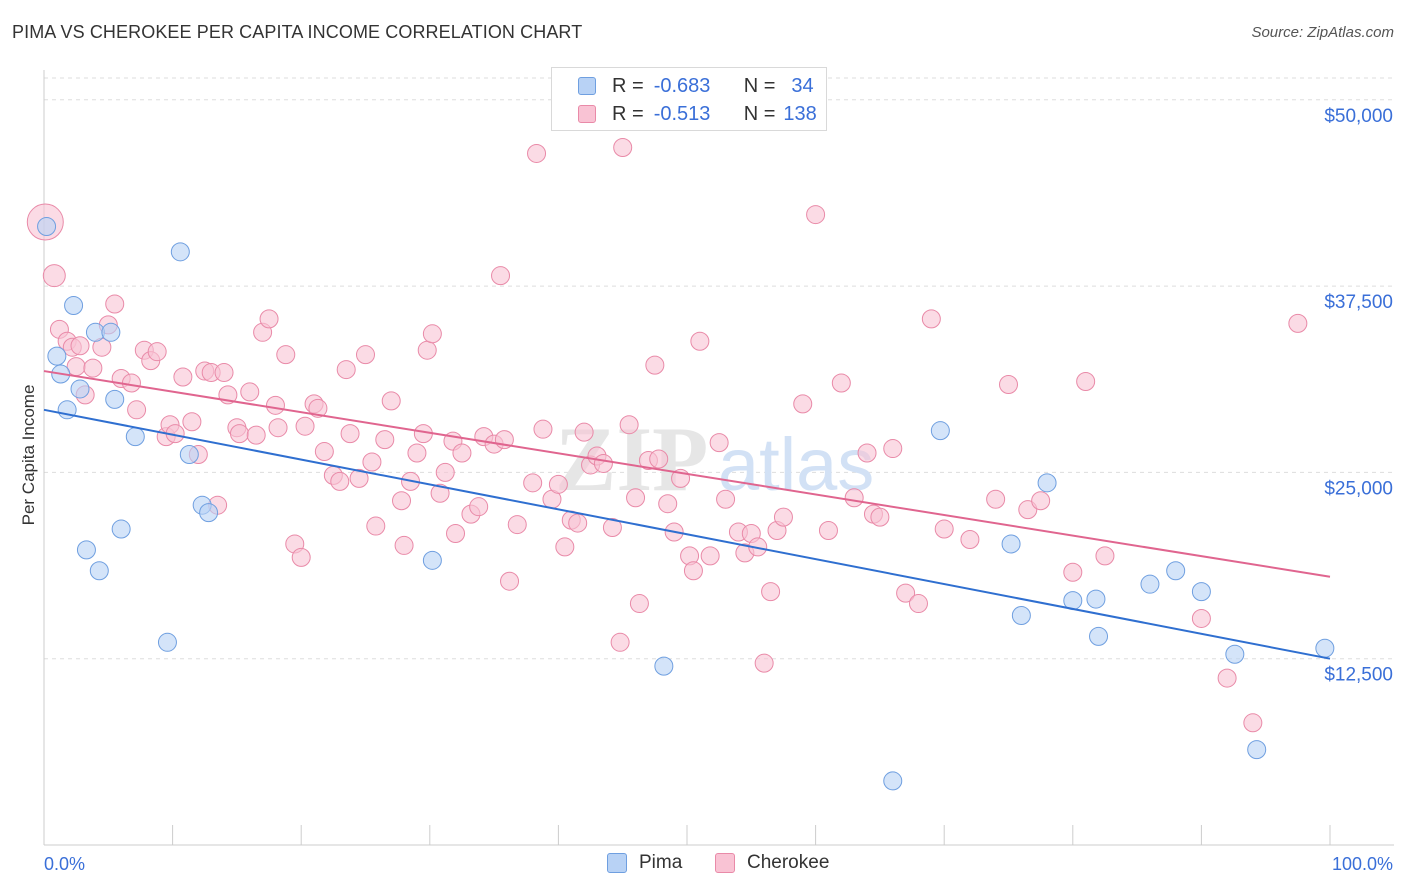 Image resolution: width=1406 pixels, height=892 pixels. What do you see at coordinates (64, 864) in the screenshot?
I see `x-tick-label-0: 0.0%` at bounding box center [64, 864].